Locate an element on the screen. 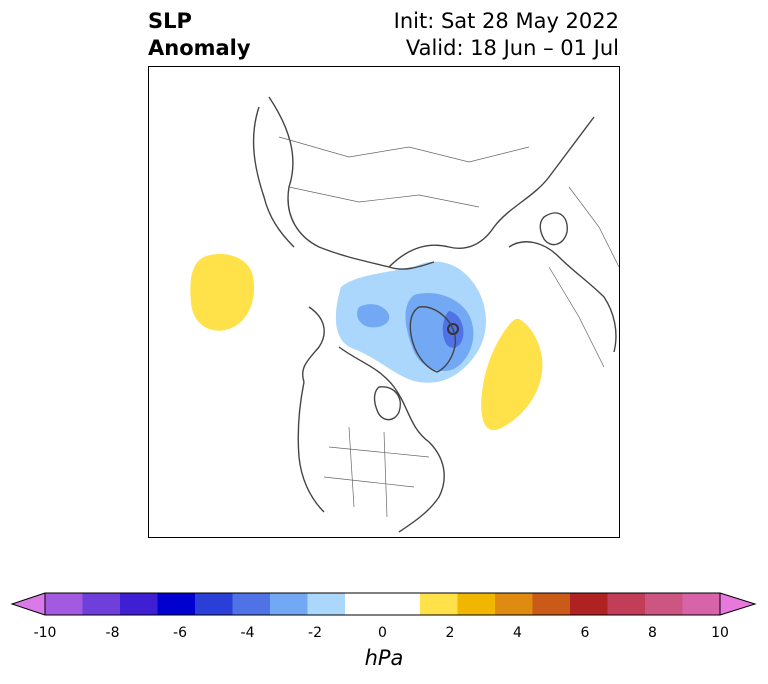  colorbar-tick-label: 2 is located at coordinates (450, 633).